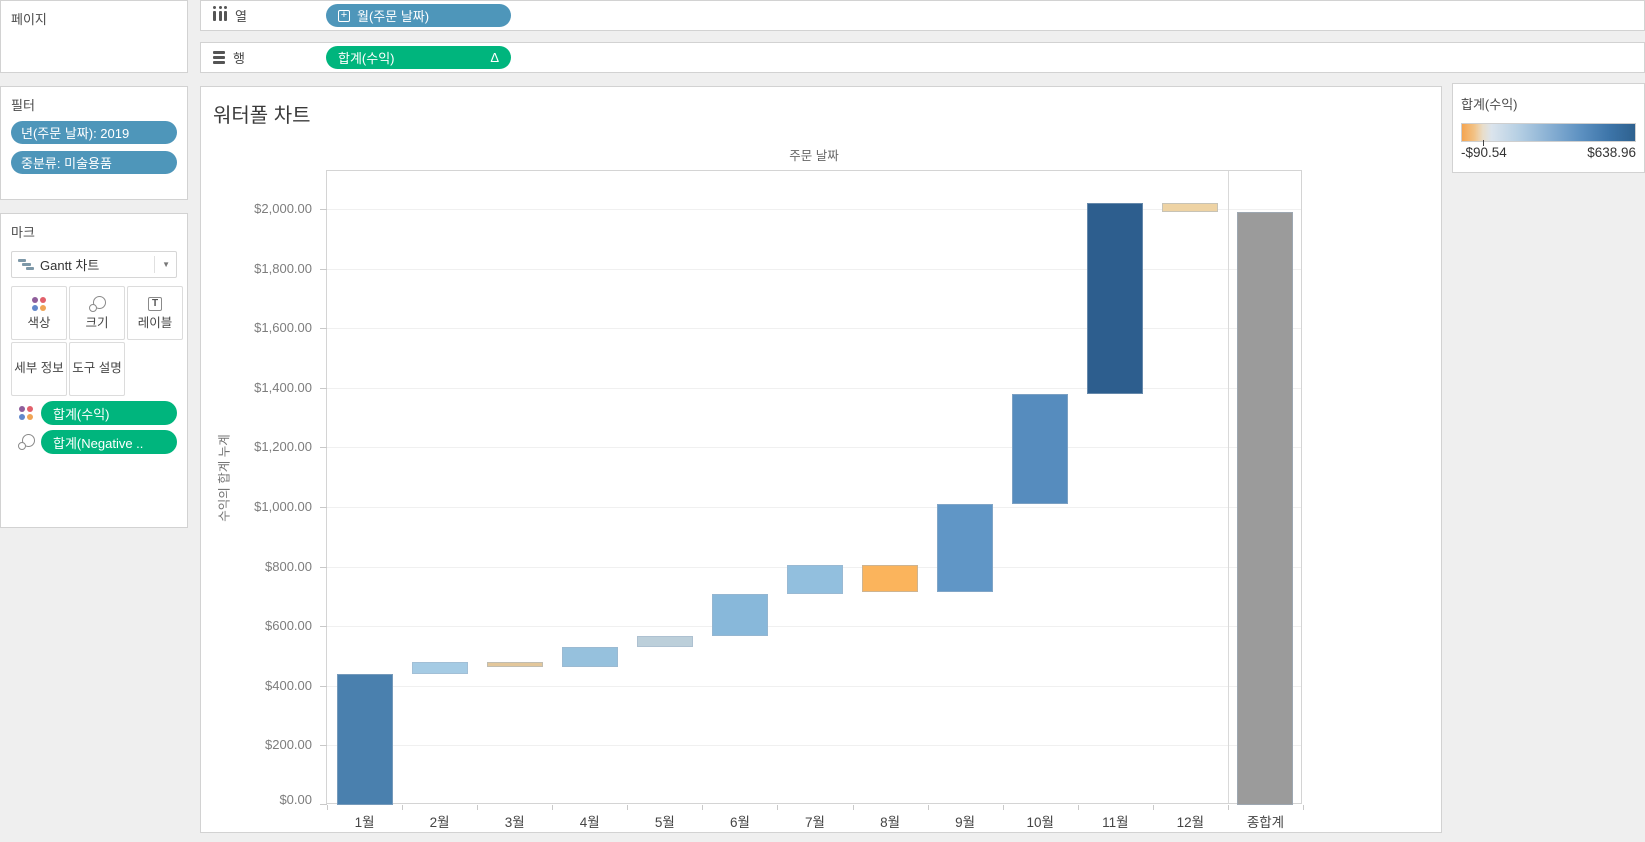  I want to click on x-axis-label: 8월, so click(890, 822).